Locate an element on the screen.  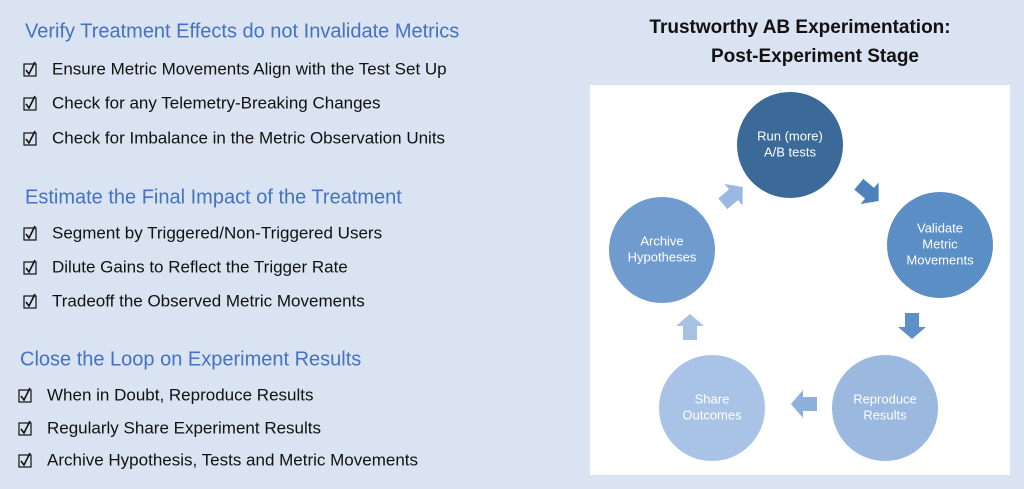
node-label: Metric is located at coordinates (940, 243).